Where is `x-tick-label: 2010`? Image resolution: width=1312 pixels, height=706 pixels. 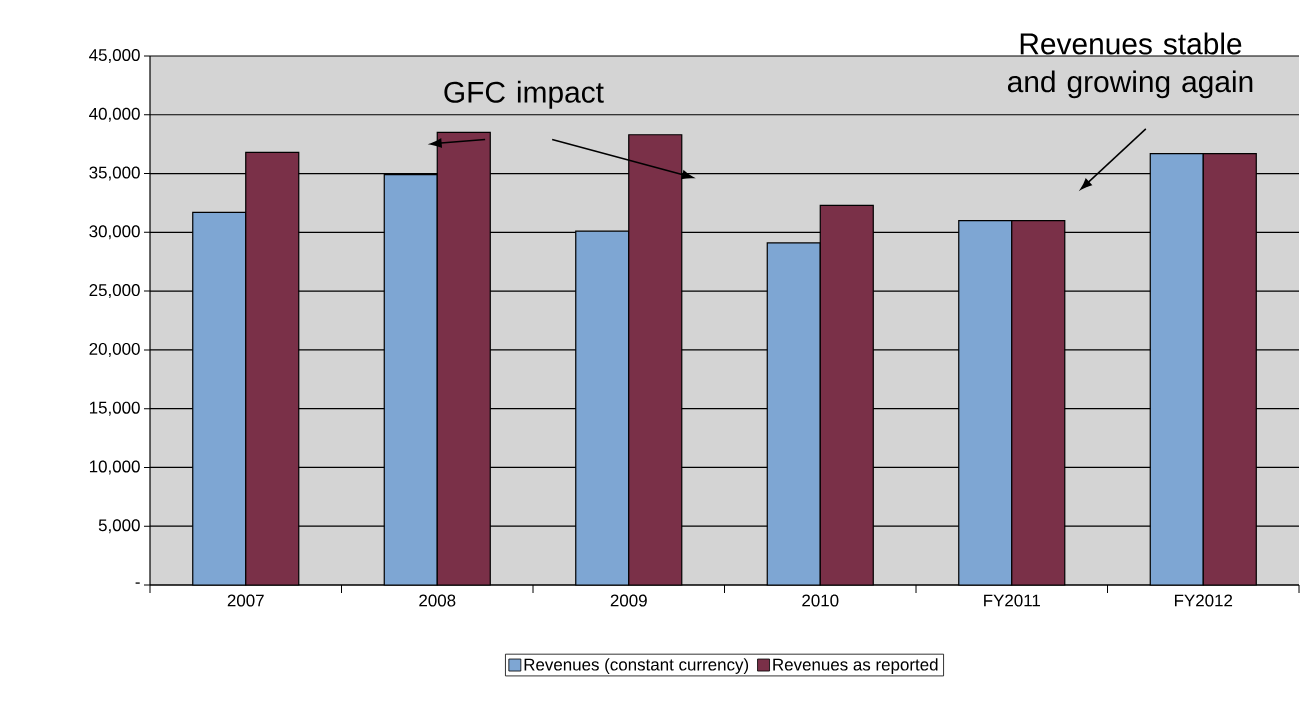 x-tick-label: 2010 is located at coordinates (820, 600).